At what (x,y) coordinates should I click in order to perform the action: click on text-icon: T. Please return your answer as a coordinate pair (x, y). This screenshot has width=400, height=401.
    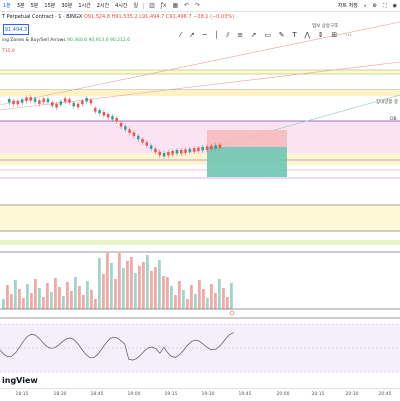
    Looking at the image, I should click on (294, 35).